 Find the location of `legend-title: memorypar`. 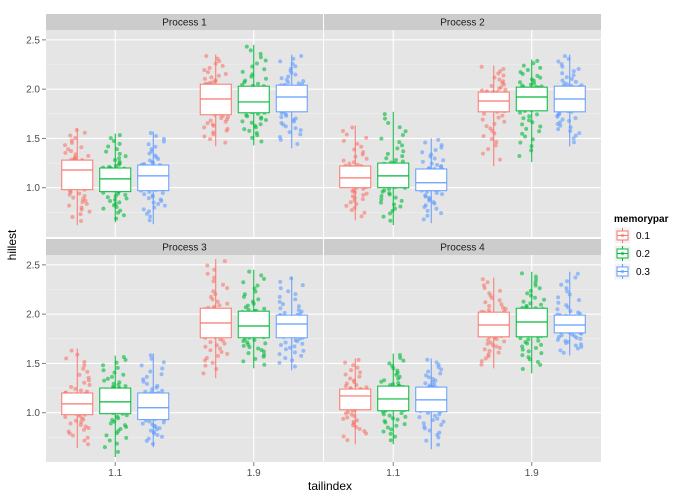

legend-title: memorypar is located at coordinates (641, 219).